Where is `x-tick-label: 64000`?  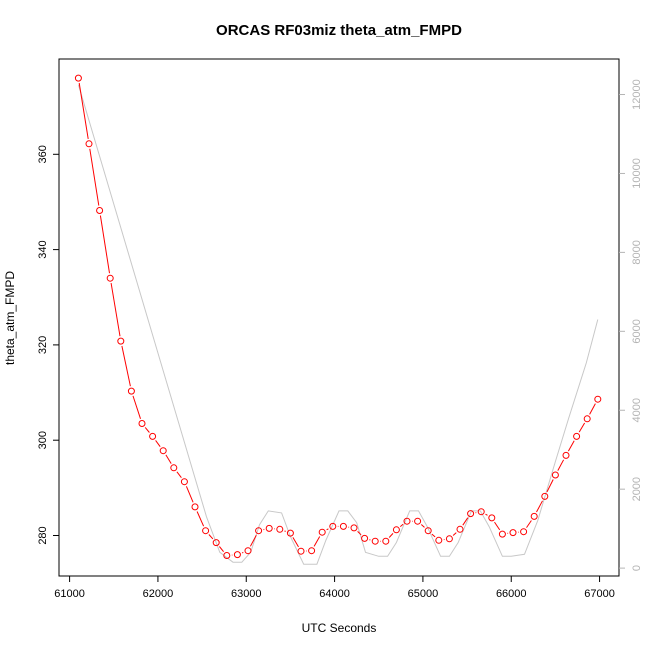
x-tick-label: 64000 is located at coordinates (334, 594).